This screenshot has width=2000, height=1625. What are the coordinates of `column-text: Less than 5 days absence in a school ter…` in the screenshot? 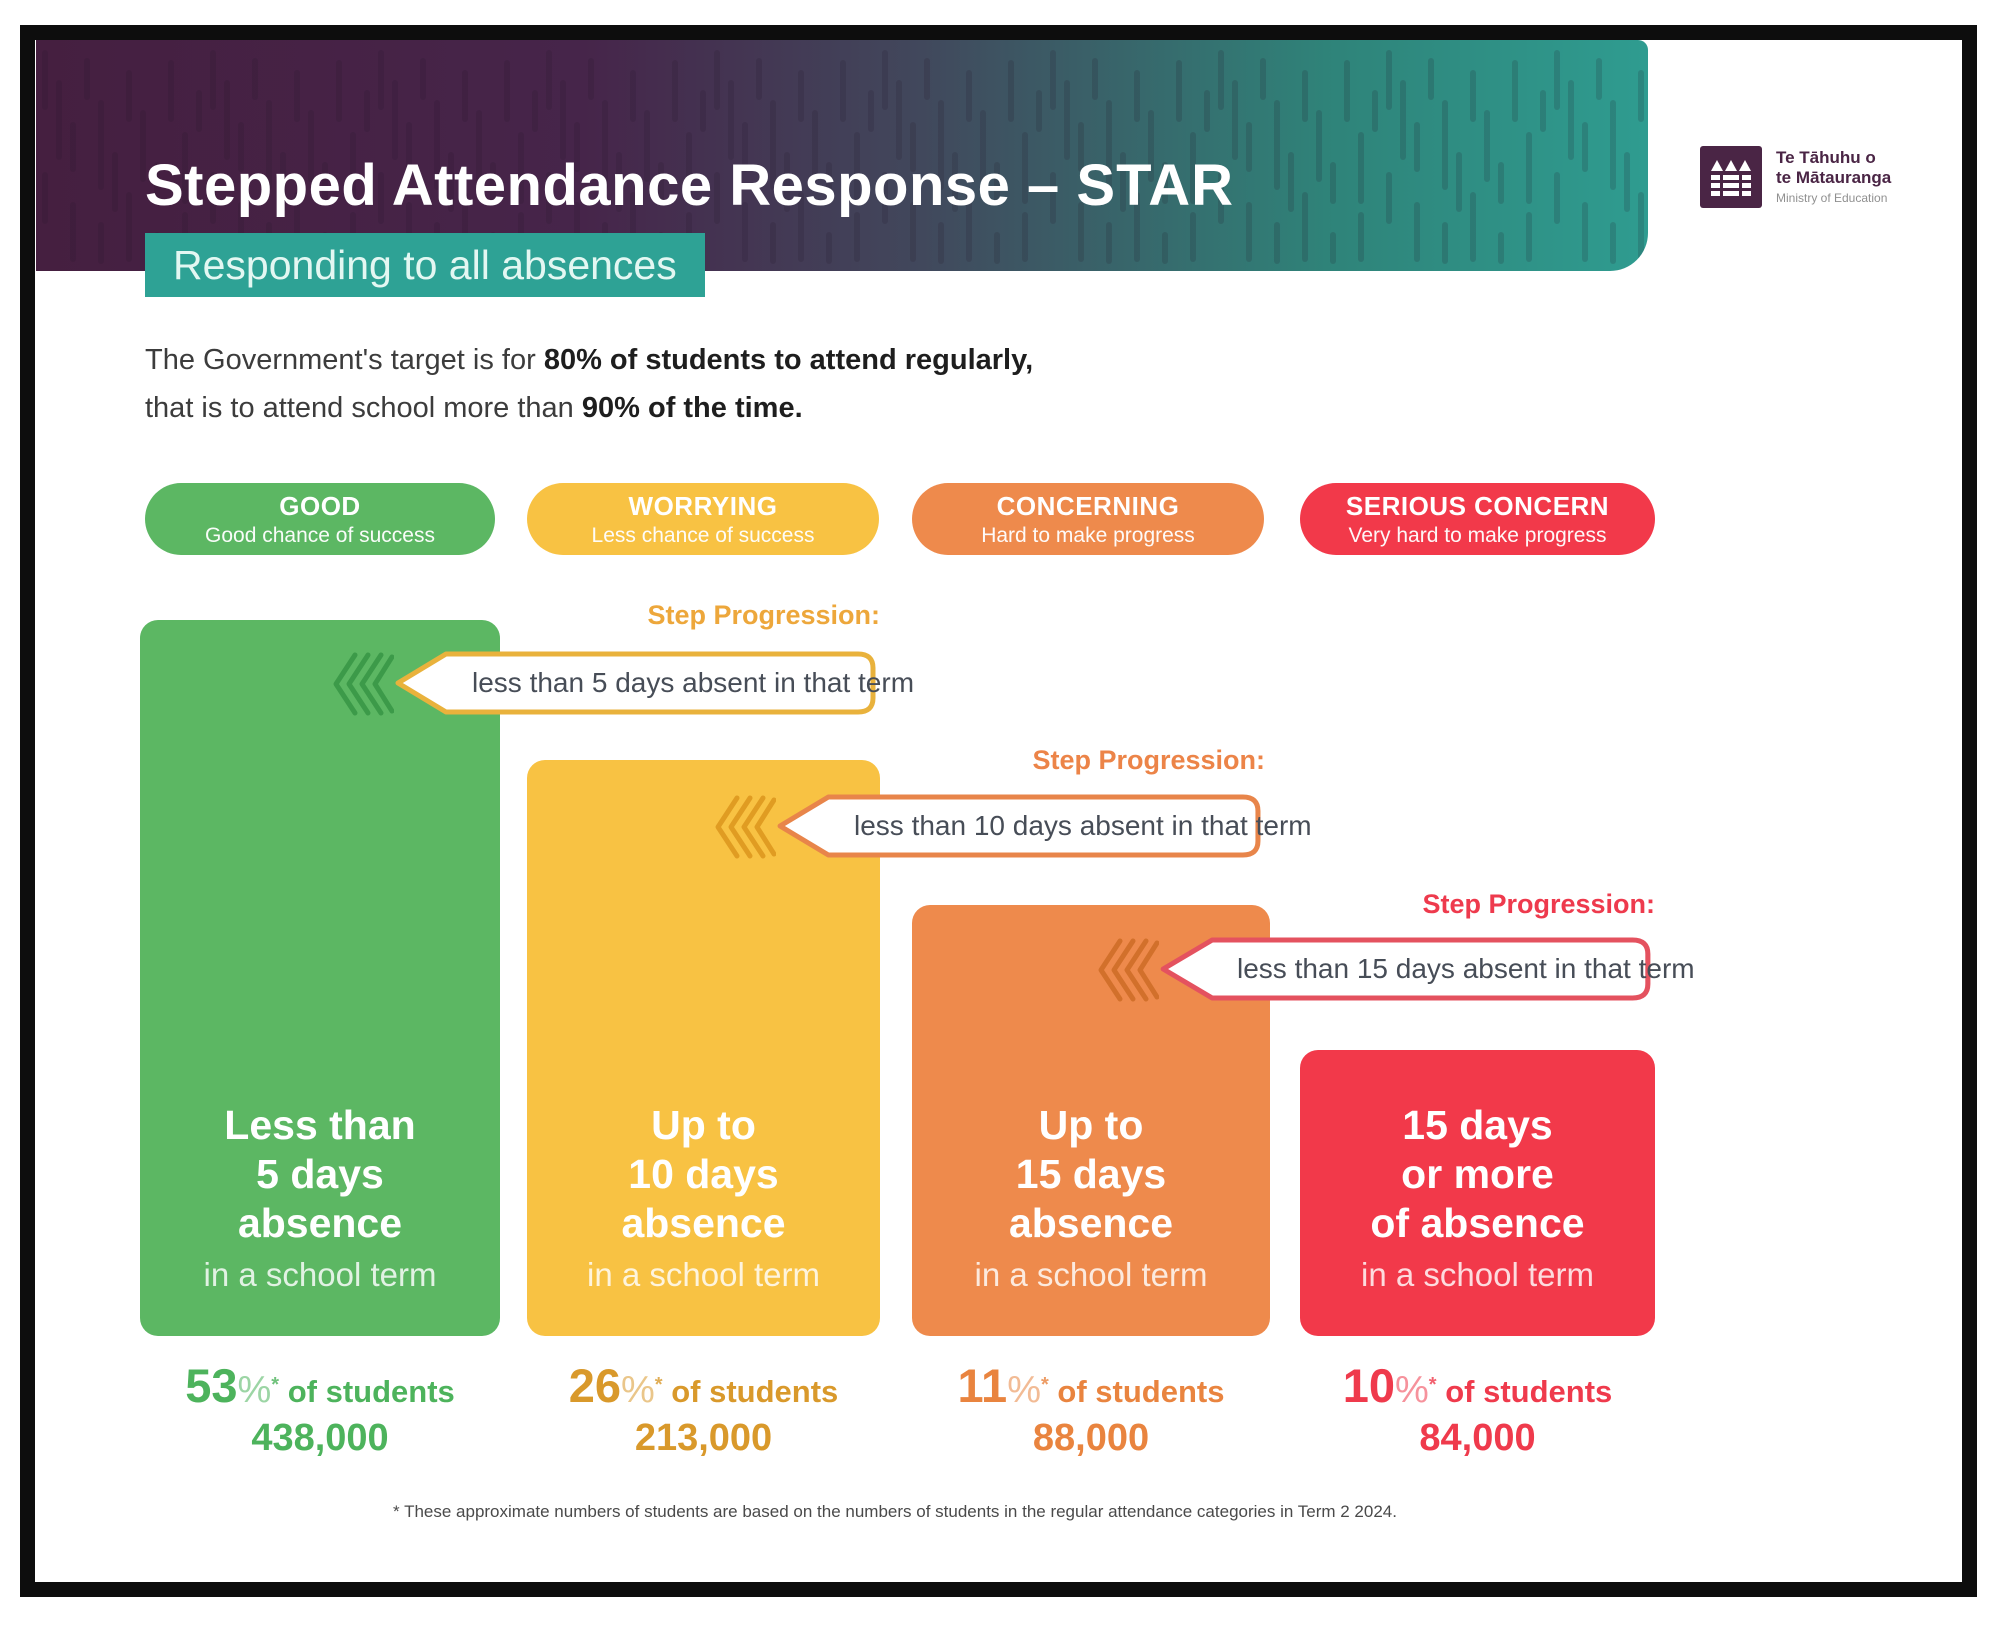 It's located at (320, 1197).